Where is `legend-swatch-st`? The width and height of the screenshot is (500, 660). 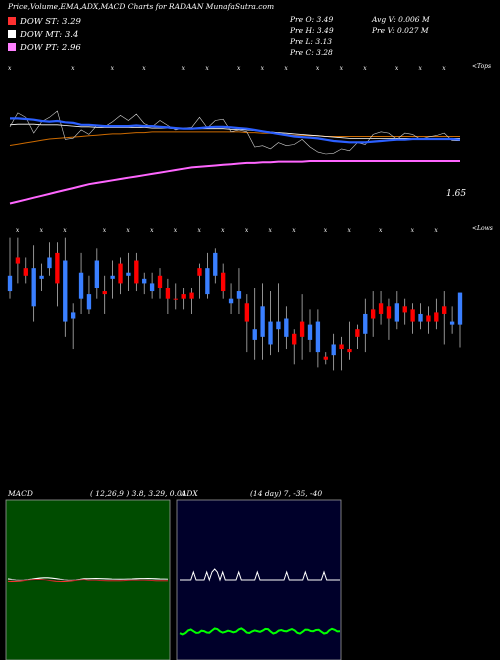
legend-swatch-st is located at coordinates (12, 21).